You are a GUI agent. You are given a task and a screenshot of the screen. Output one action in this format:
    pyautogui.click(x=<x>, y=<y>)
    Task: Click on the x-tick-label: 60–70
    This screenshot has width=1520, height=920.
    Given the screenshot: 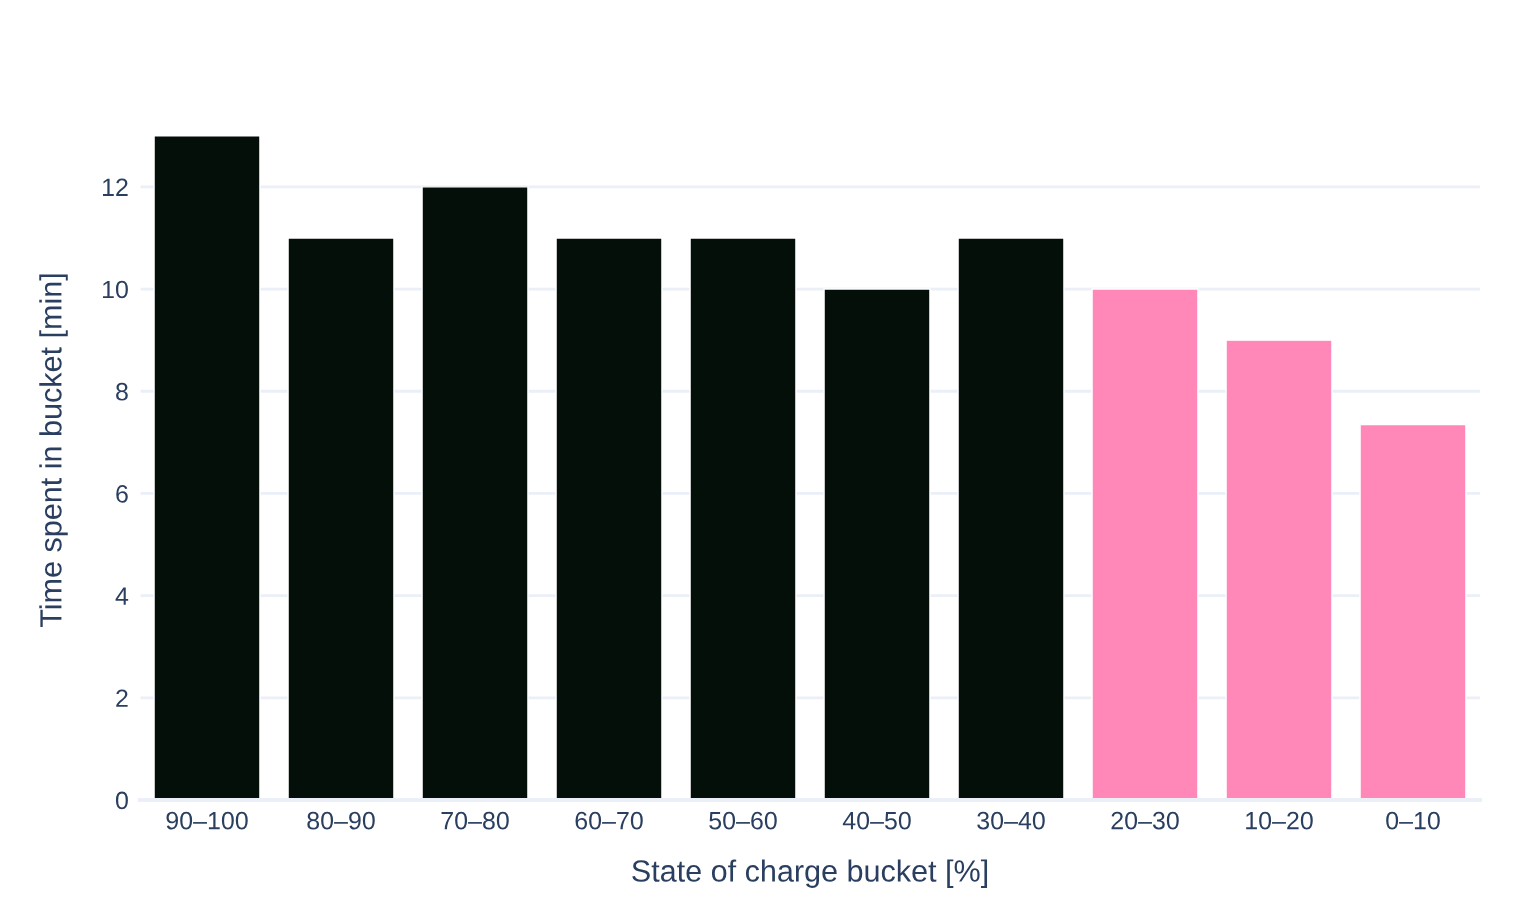 What is the action you would take?
    pyautogui.click(x=609, y=820)
    